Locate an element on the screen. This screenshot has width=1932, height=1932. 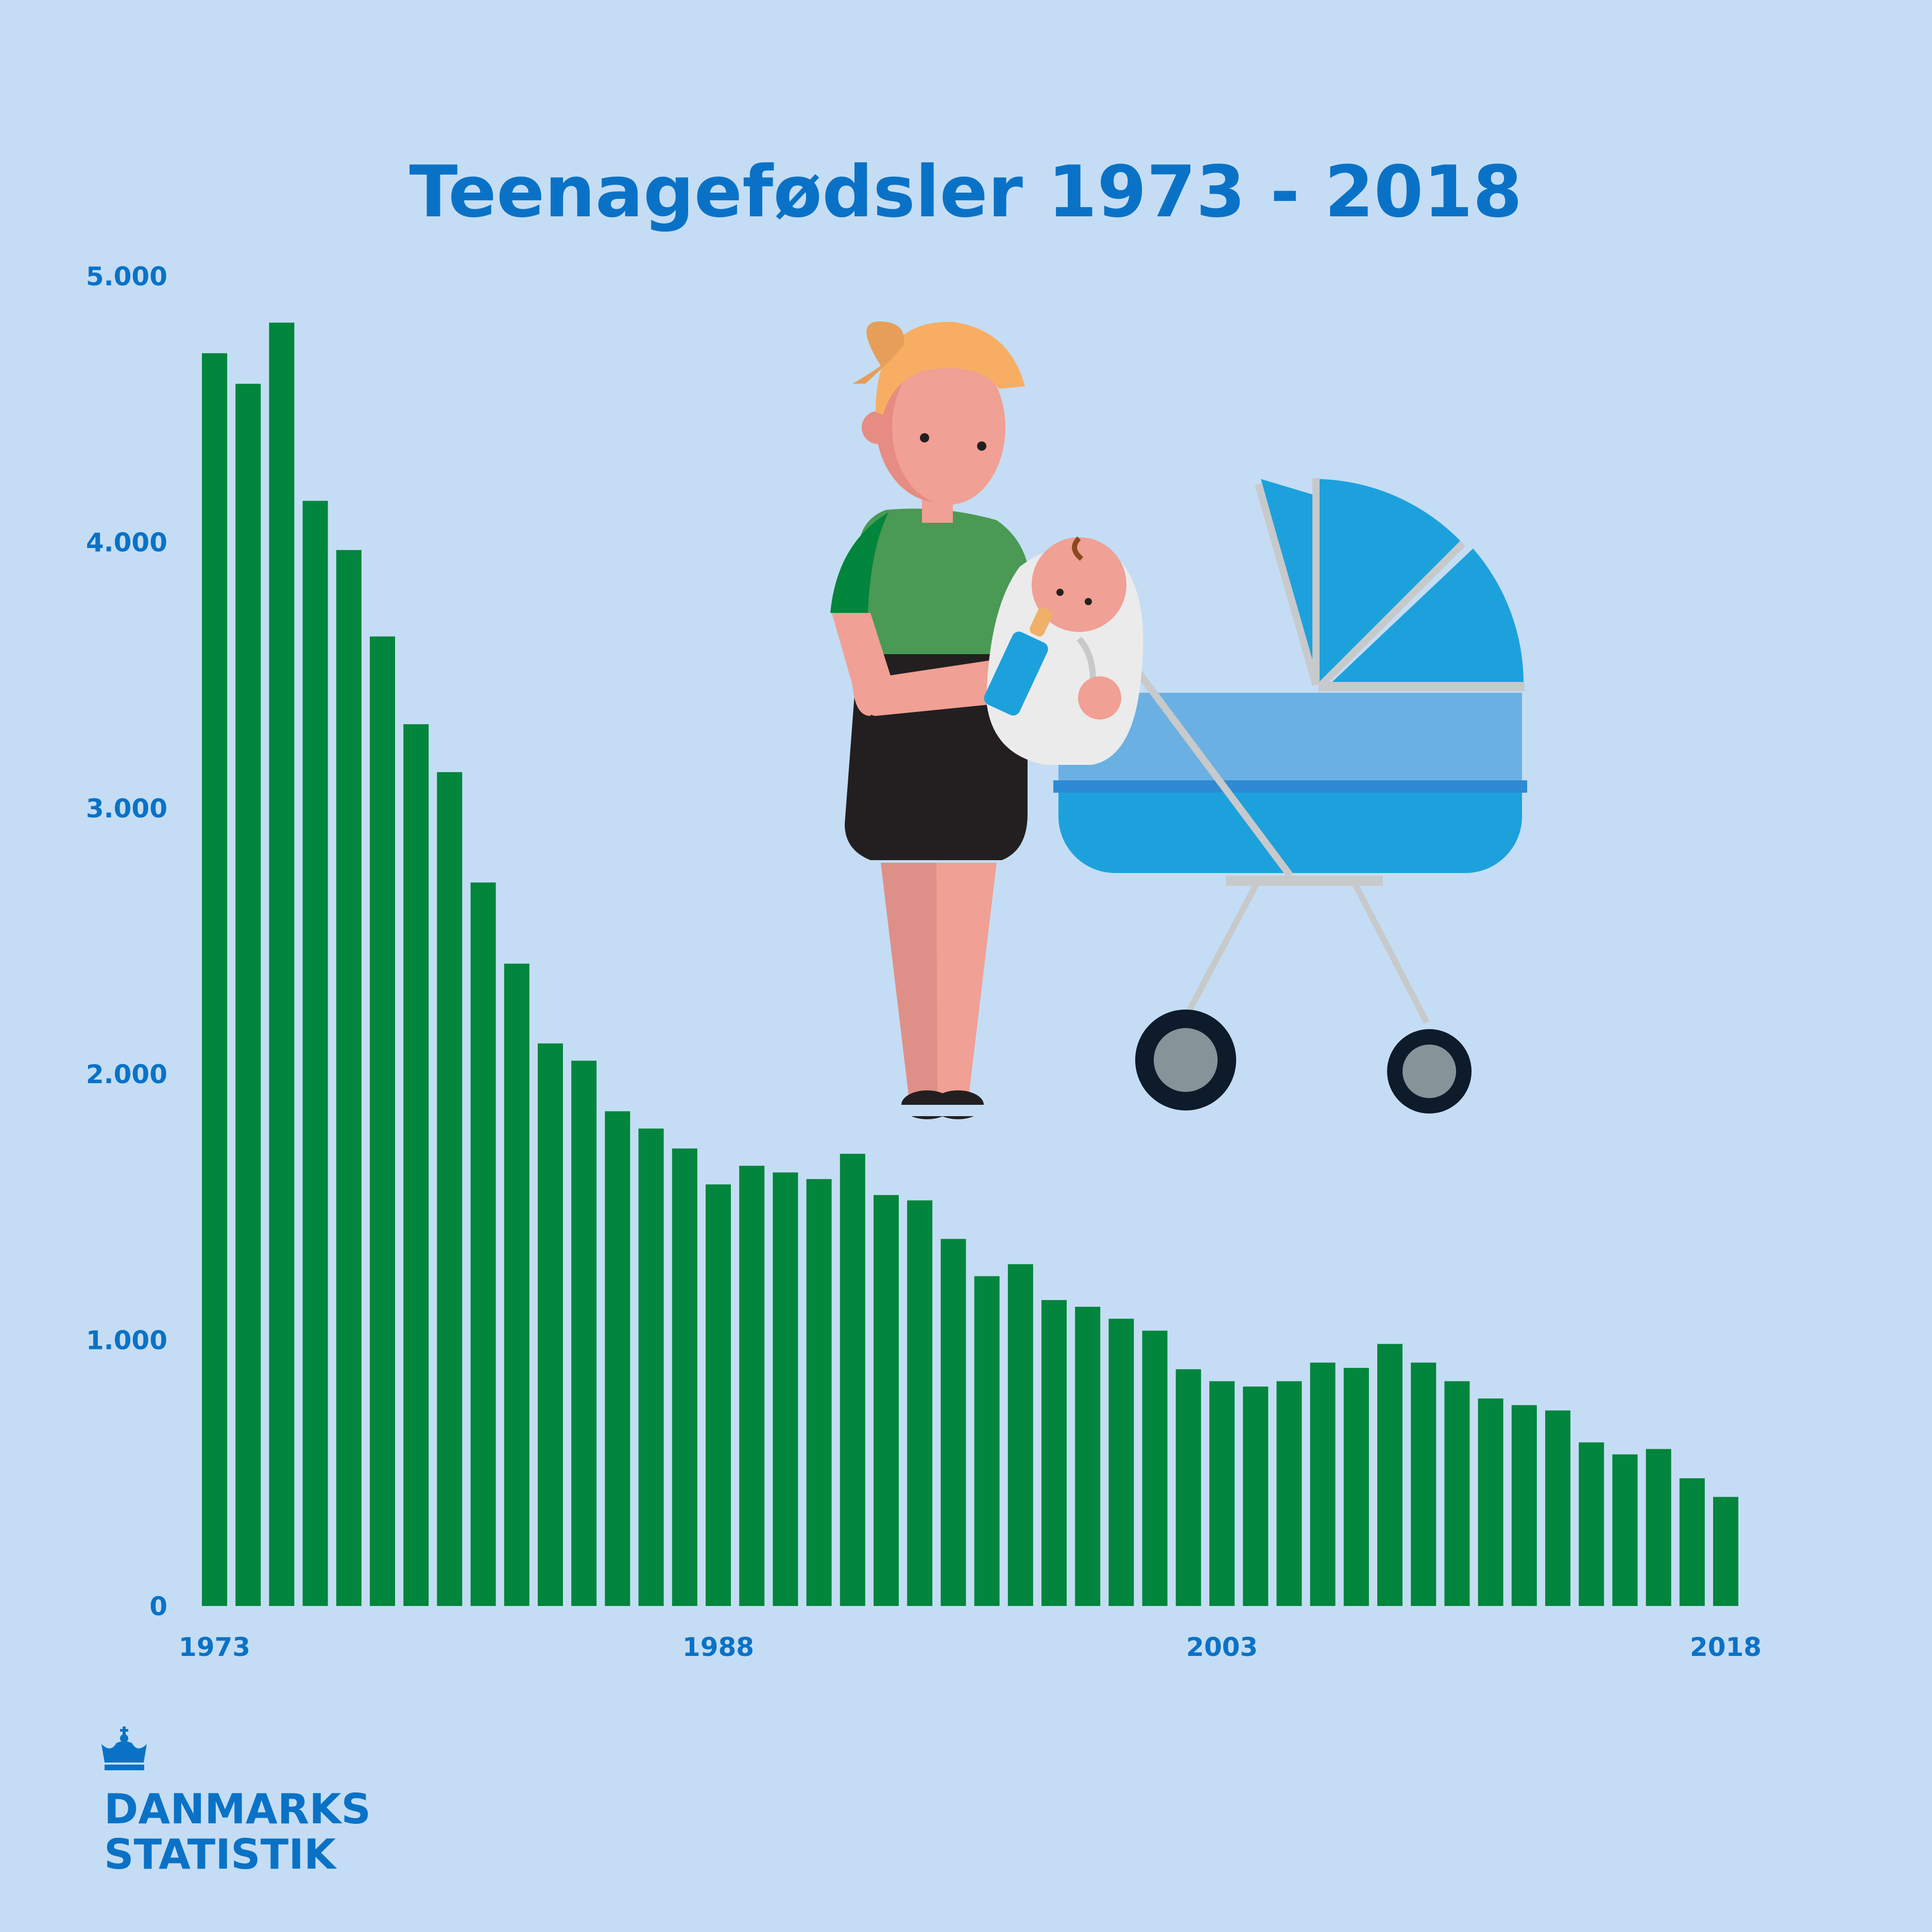
bar-2002 is located at coordinates (1188, 1487).